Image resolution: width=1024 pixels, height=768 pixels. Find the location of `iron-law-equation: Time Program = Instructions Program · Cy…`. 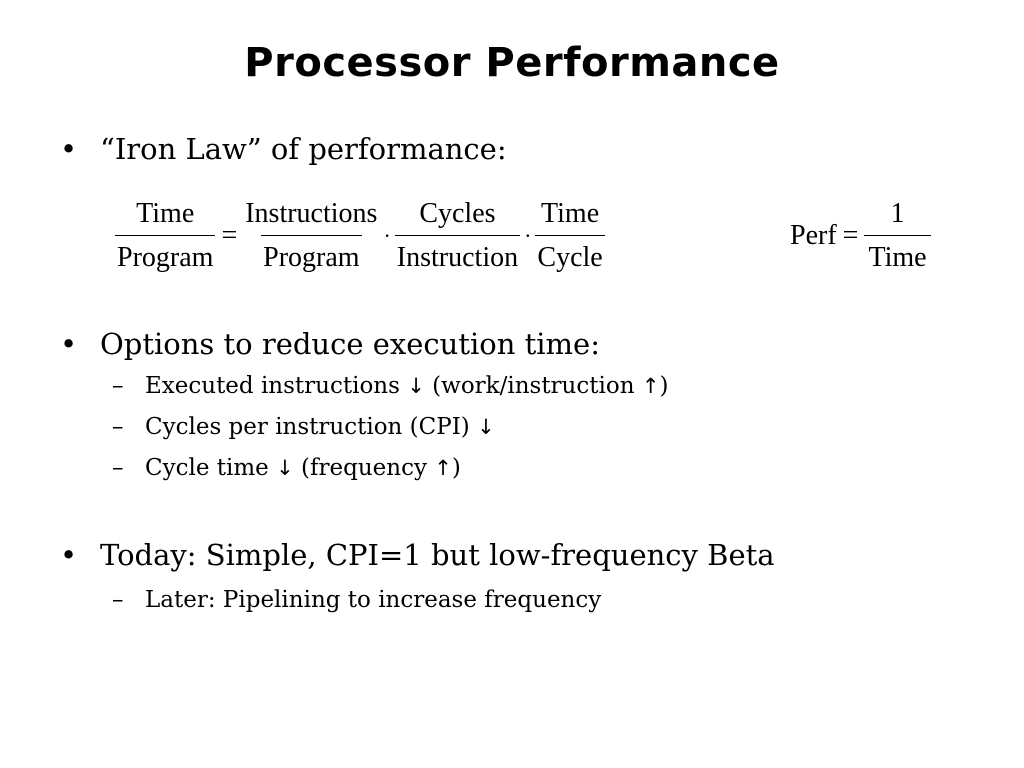

iron-law-equation: Time Program = Instructions Program · Cy… is located at coordinates (360, 236).